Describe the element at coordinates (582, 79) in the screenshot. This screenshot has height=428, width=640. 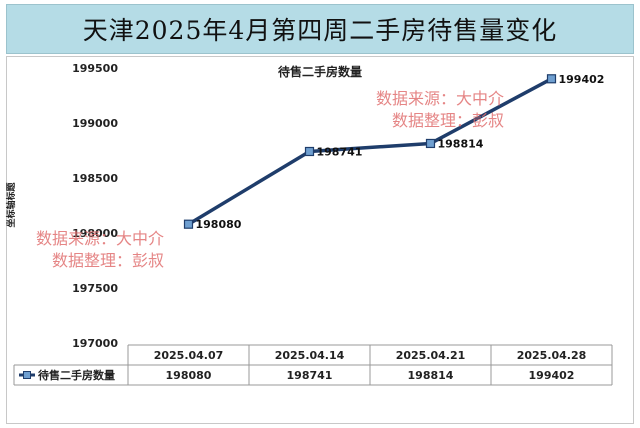
I see `data-label: 199402` at that location.